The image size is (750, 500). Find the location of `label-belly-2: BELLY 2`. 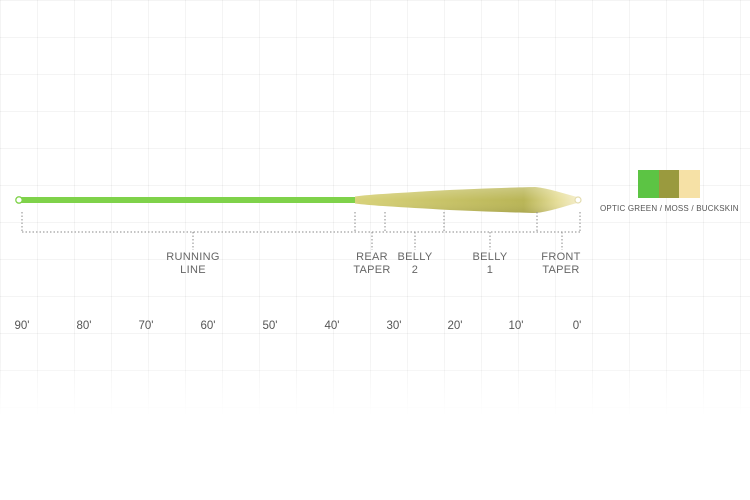

label-belly-2: BELLY 2 is located at coordinates (415, 263).